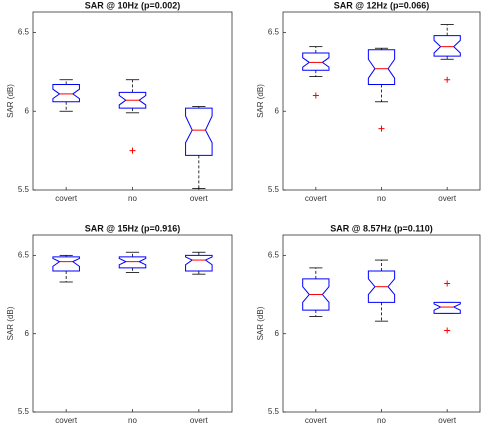 This screenshot has height=429, width=497. What do you see at coordinates (133, 228) in the screenshot?
I see `chart-title: SAR @ 15Hz (p=0.916)` at bounding box center [133, 228].